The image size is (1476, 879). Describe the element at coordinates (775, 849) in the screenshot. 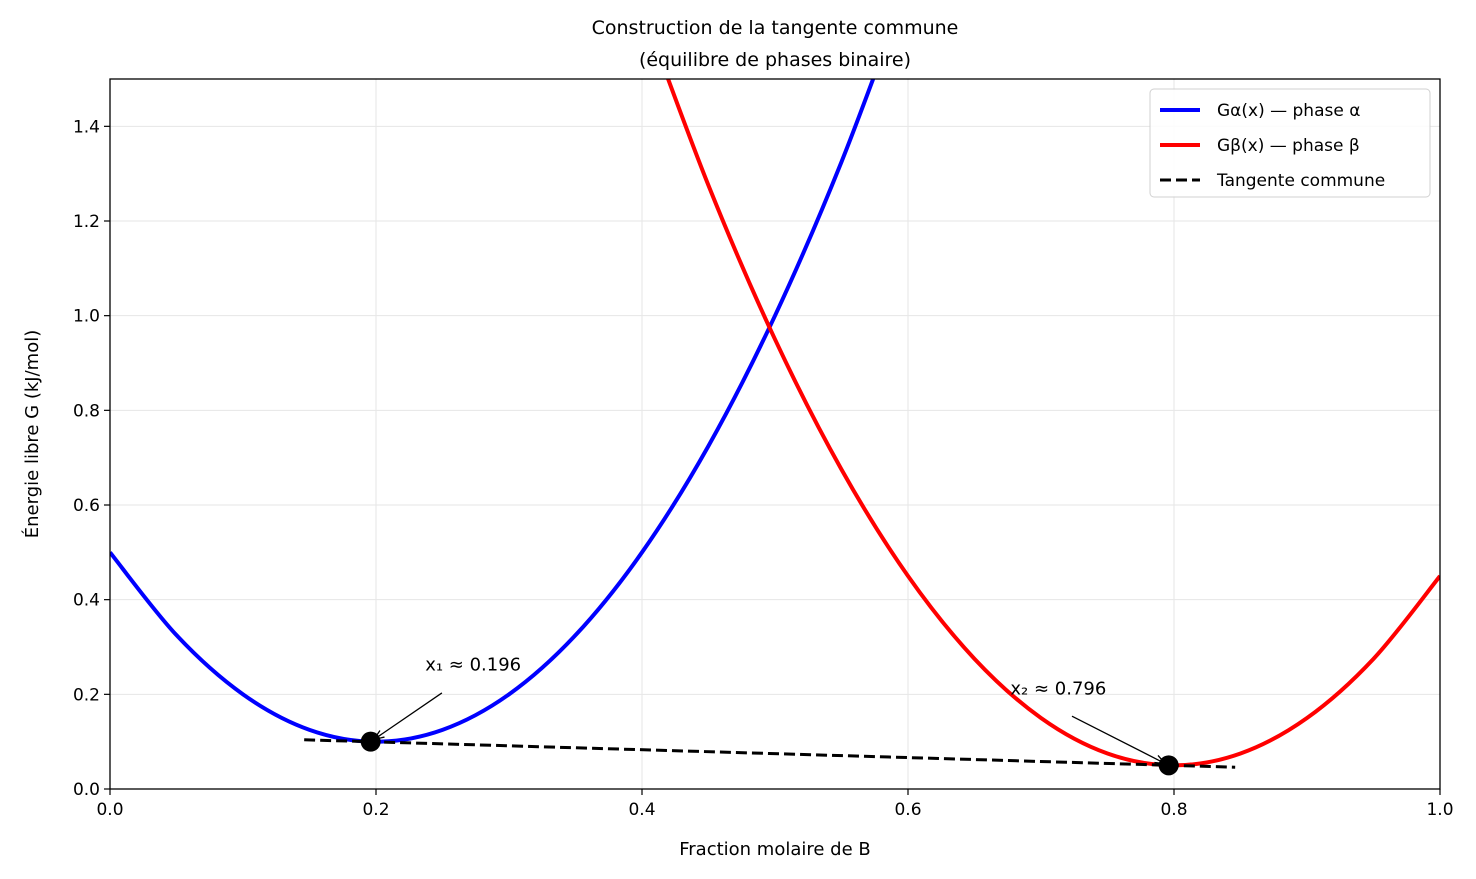

I see `x-axis-label: Fraction molaire de B` at that location.